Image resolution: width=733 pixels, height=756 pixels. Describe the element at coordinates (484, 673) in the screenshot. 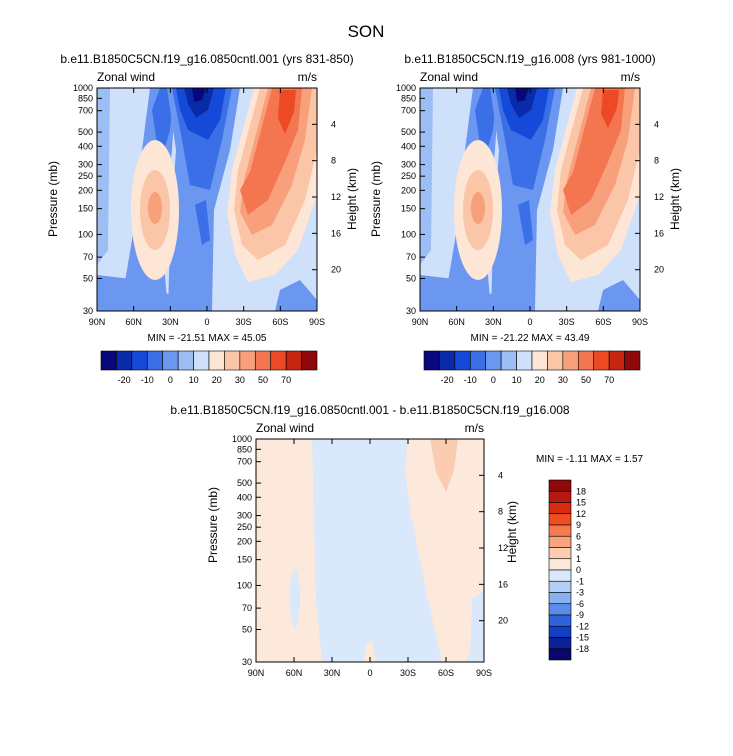

I see `panel-difference-xtick-label: 90S` at that location.